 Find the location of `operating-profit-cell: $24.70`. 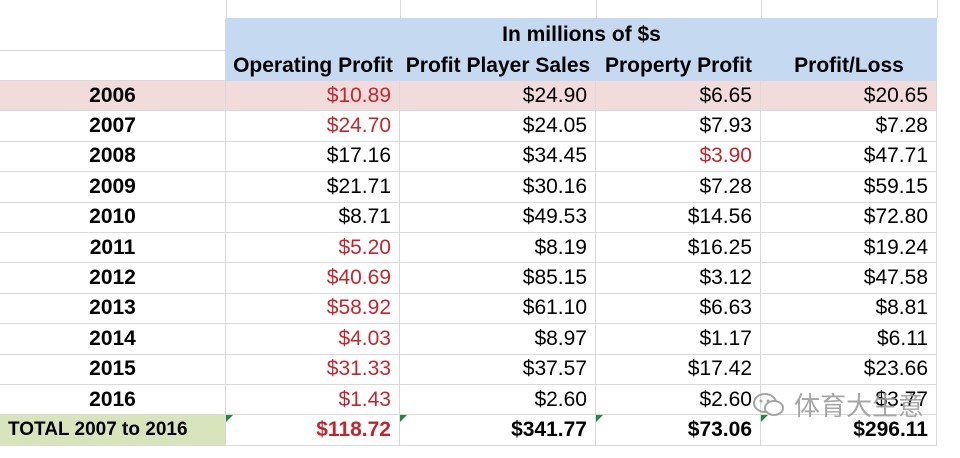

operating-profit-cell: $24.70 is located at coordinates (313, 126).